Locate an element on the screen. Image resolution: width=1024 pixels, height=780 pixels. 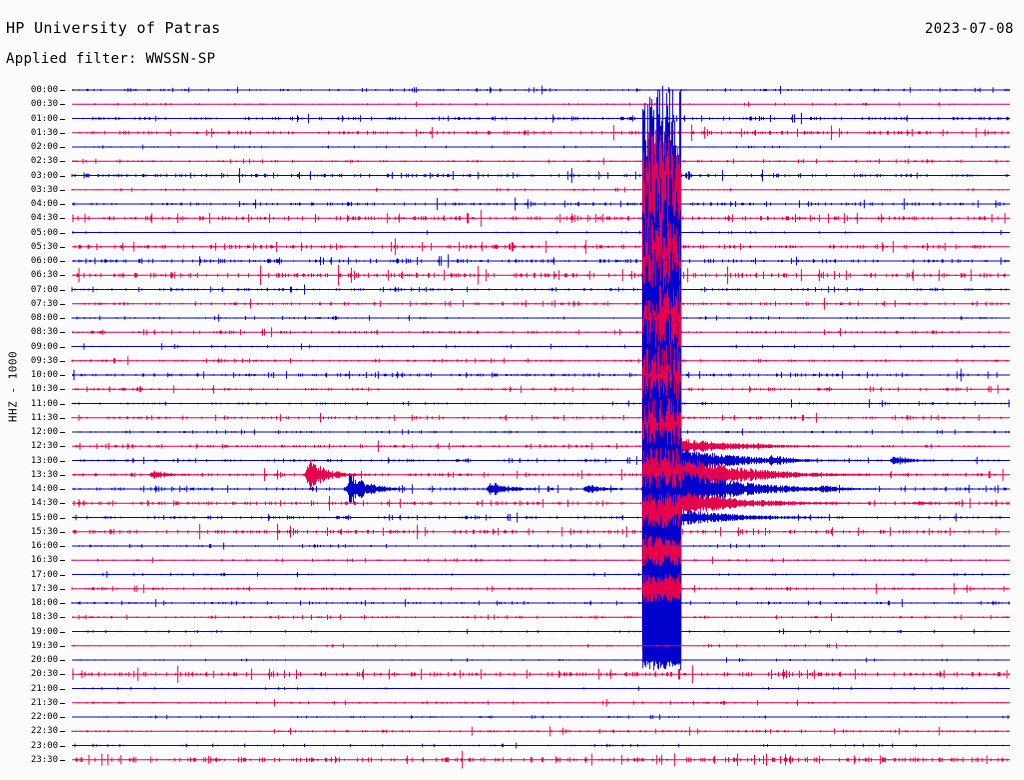
time-row-label: 12:00 is located at coordinates (44, 432).